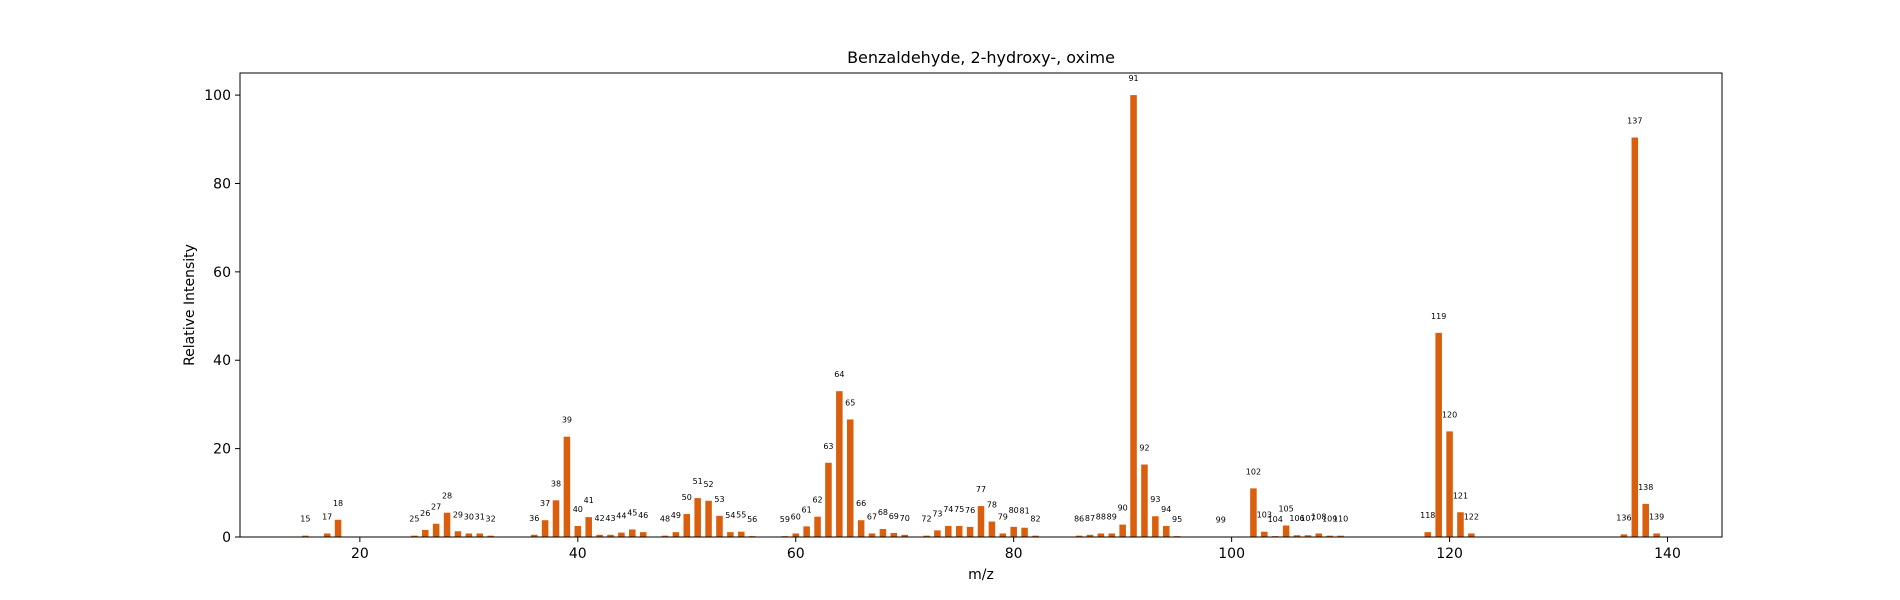 The width and height of the screenshot is (1900, 600). What do you see at coordinates (226, 538) in the screenshot?
I see `y-tick-label-0: 0` at bounding box center [226, 538].